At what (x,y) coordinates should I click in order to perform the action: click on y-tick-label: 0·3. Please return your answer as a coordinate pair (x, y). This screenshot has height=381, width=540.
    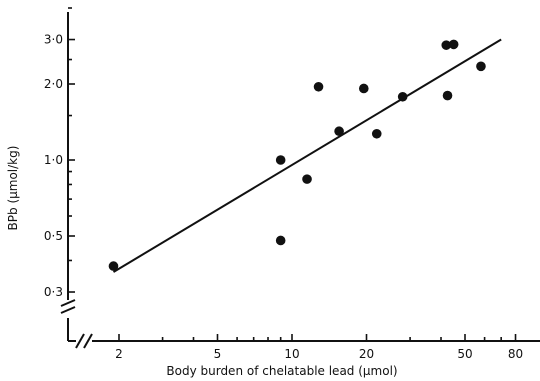
    Looking at the image, I should click on (53, 292).